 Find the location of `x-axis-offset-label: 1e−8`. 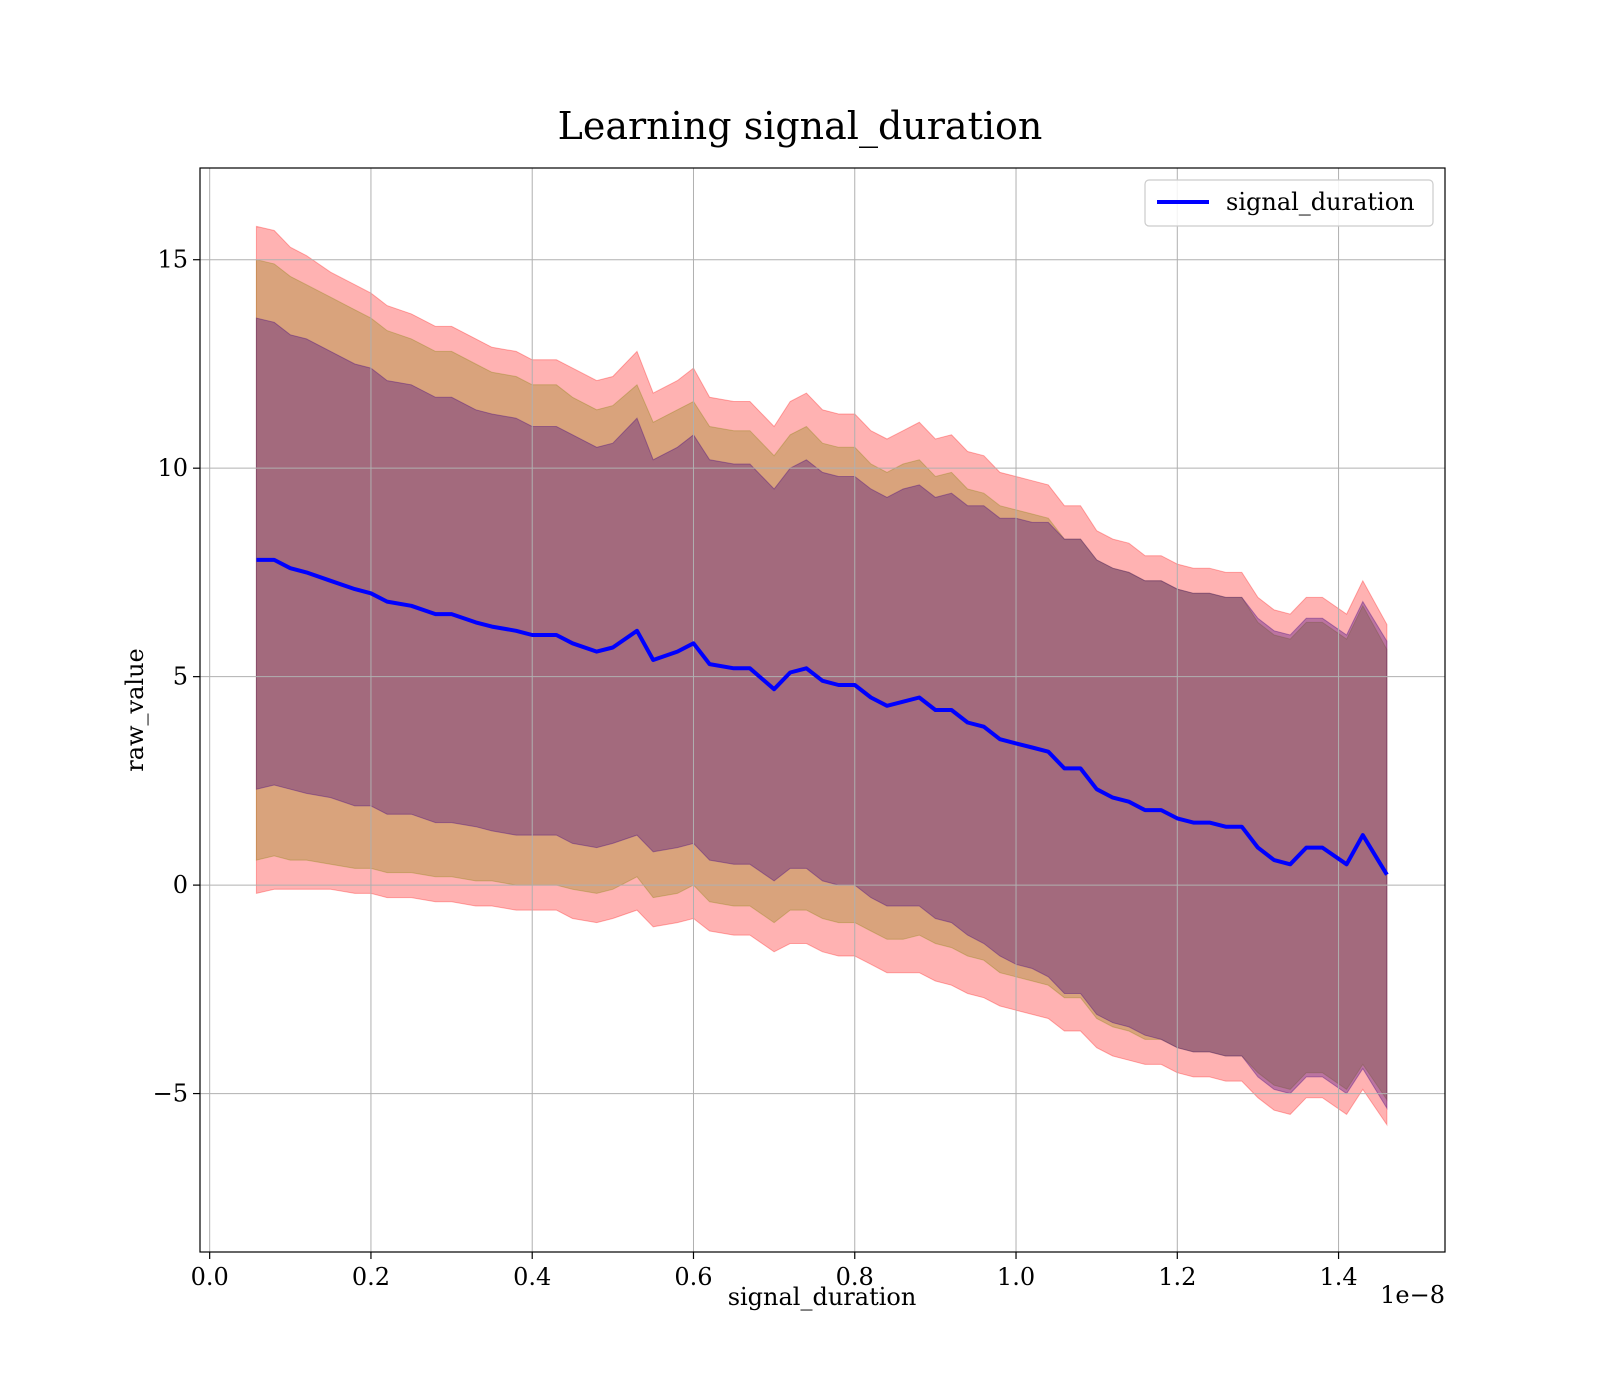

x-axis-offset-label: 1e−8 is located at coordinates (1412, 1295).